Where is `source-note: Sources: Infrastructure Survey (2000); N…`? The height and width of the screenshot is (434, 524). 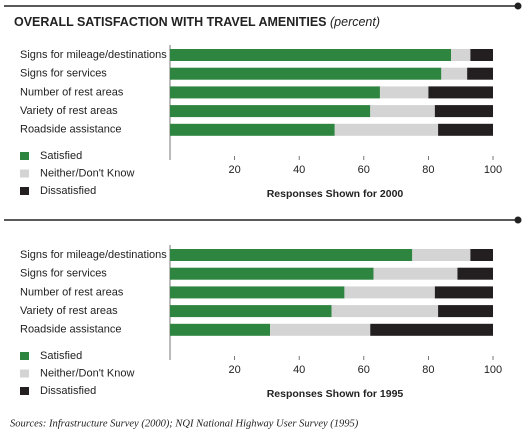
source-note: Sources: Infrastructure Survey (2000); N… is located at coordinates (184, 423).